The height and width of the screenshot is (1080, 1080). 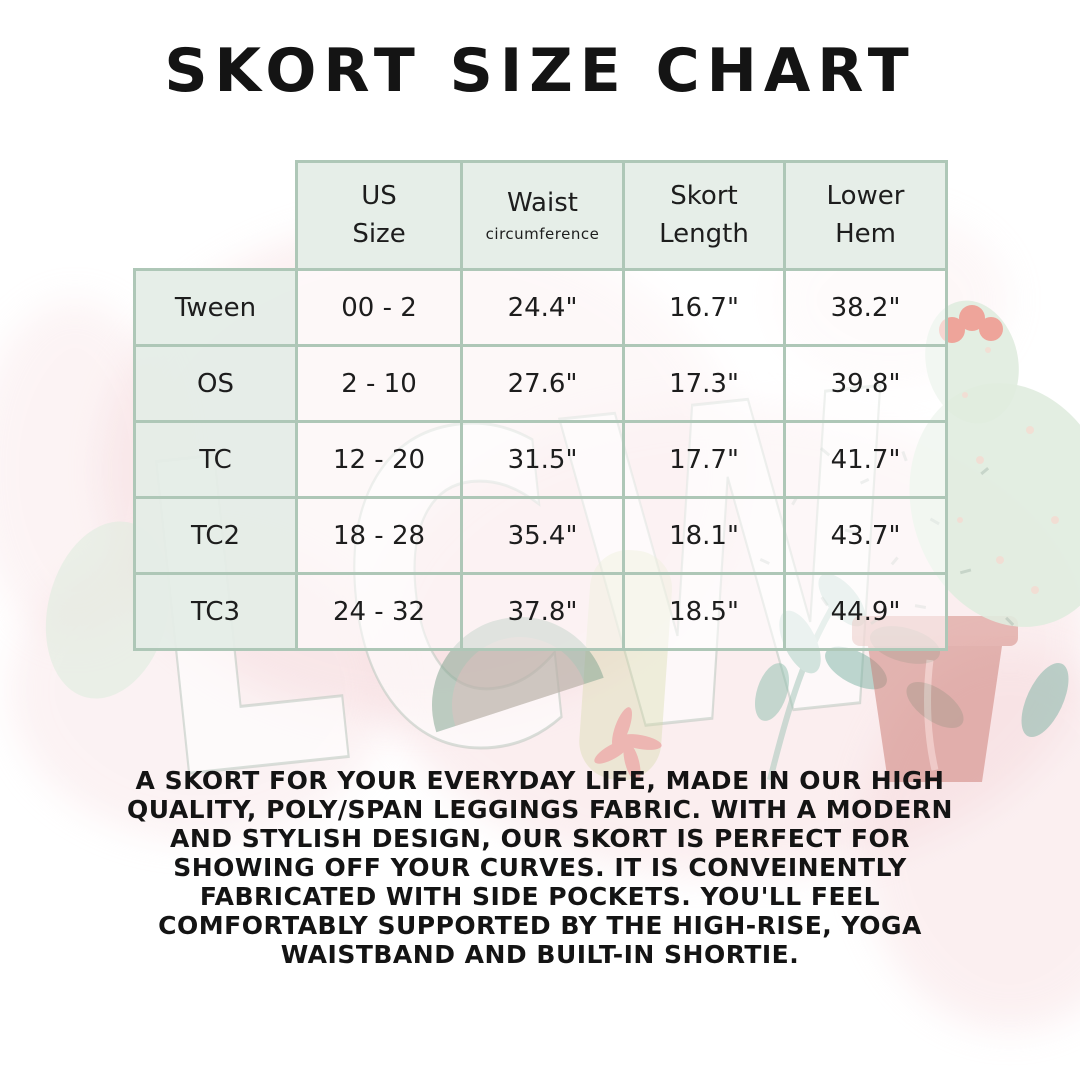 I want to click on skort-length-cell: 16.7", so click(x=704, y=307).